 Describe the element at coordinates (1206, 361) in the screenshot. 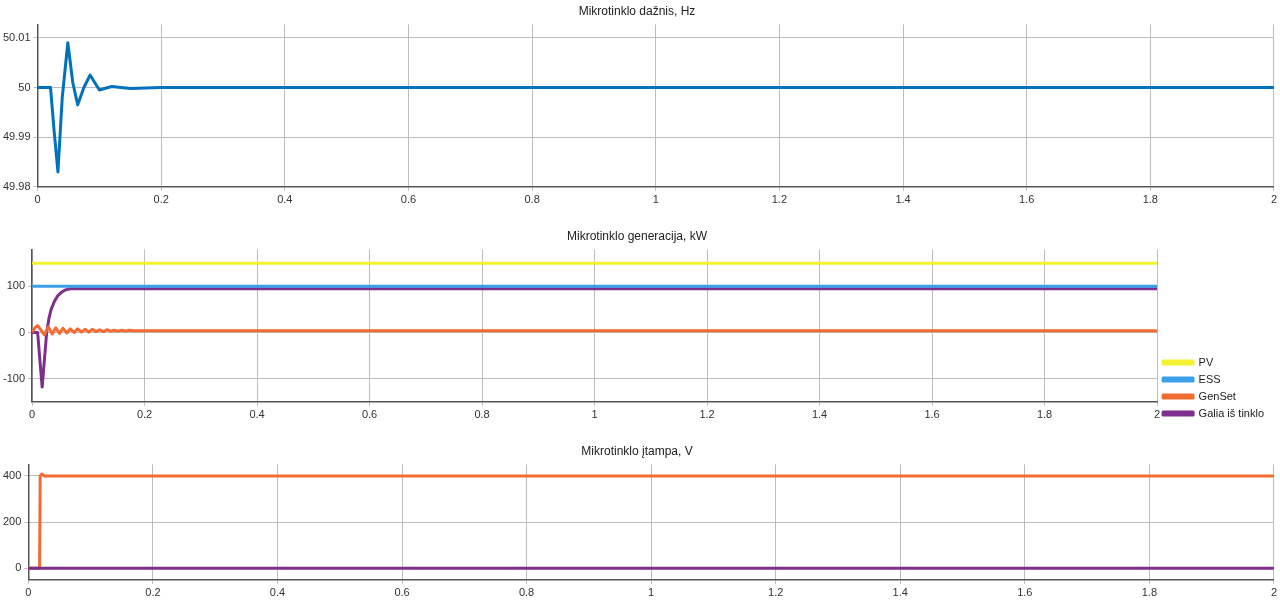

I see `legend-label: PV` at that location.